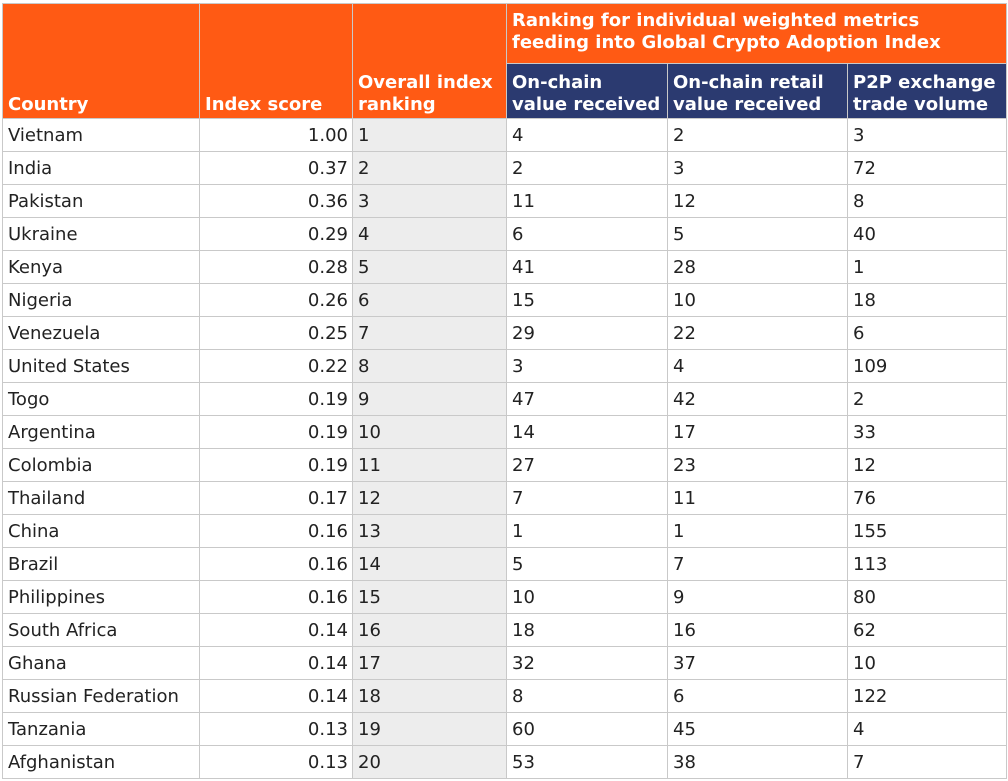 The image size is (1008, 781). I want to click on cell-overall-rank: 16, so click(429, 630).